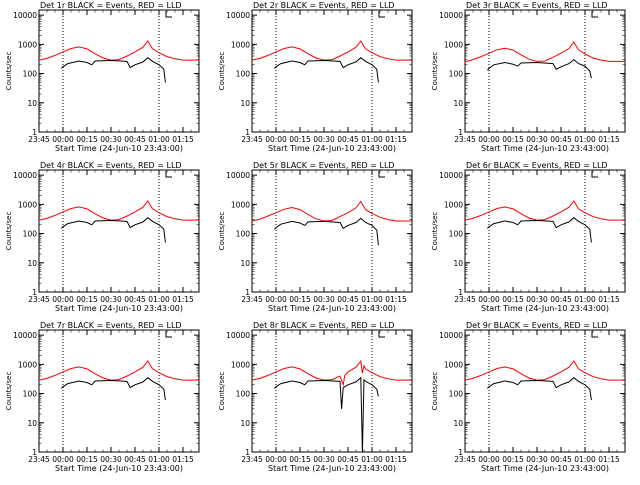  I want to click on plot-title: Det 2r BLACK = Events, RED = LLD, so click(324, 5).